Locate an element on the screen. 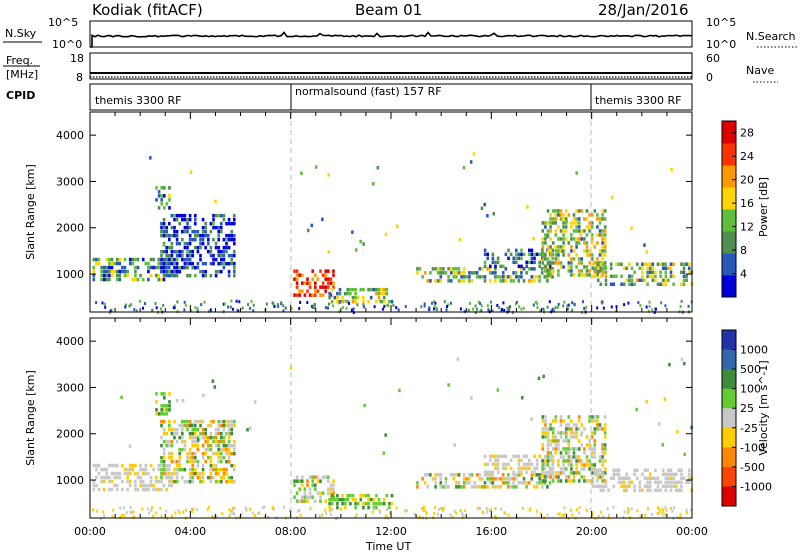  colorbar-swatch is located at coordinates (729, 264).